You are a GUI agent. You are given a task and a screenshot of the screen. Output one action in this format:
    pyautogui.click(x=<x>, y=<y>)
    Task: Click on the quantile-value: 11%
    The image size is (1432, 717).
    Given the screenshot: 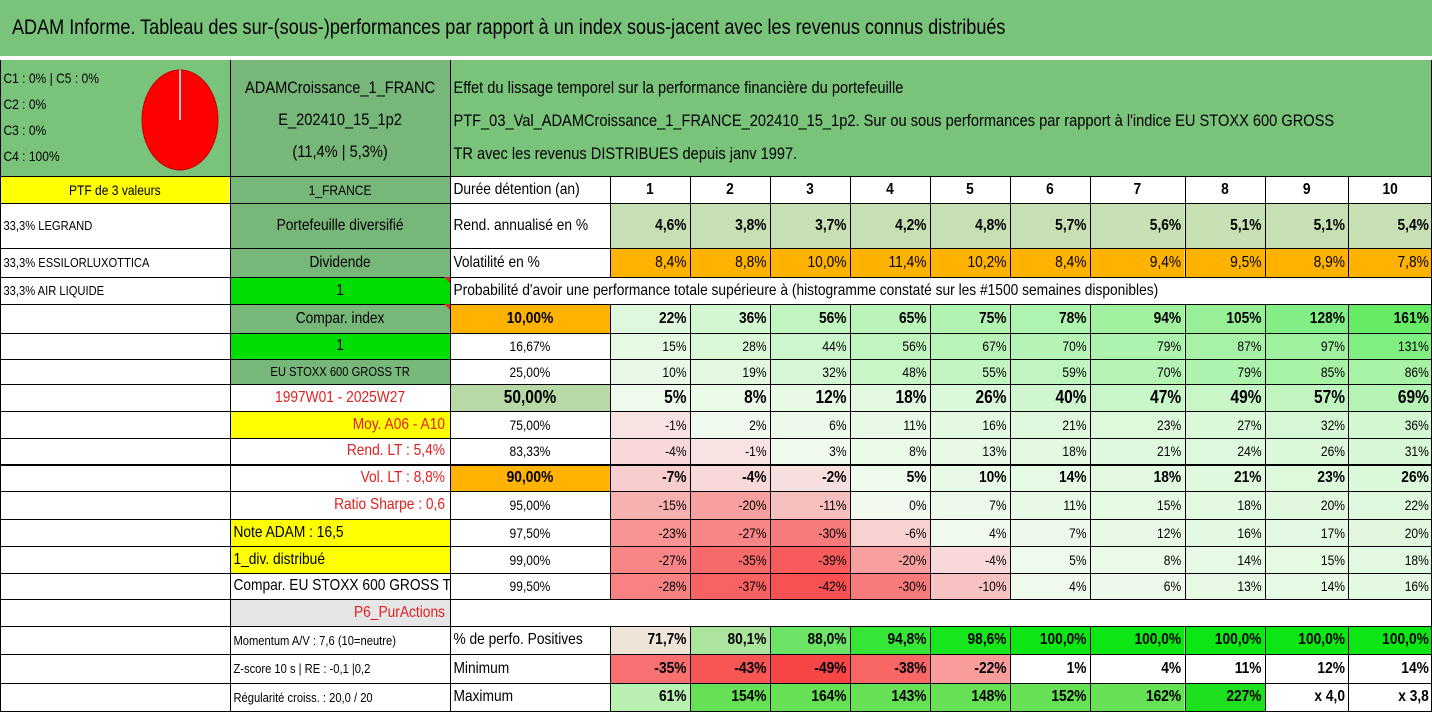 What is the action you would take?
    pyautogui.click(x=890, y=424)
    